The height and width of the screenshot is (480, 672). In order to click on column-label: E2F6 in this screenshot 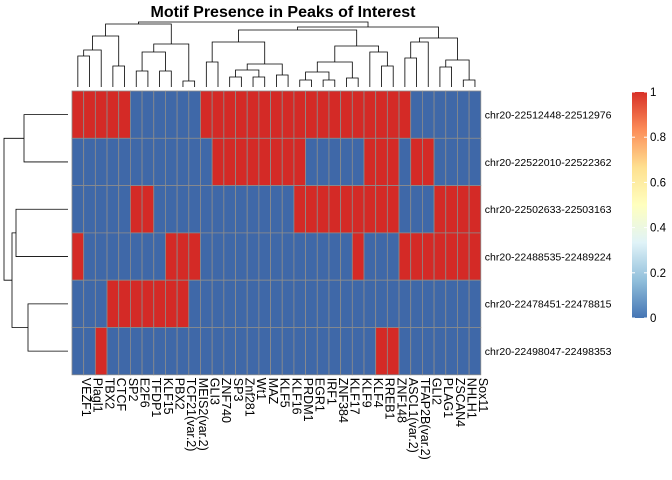, I will do `click(144, 393)`.